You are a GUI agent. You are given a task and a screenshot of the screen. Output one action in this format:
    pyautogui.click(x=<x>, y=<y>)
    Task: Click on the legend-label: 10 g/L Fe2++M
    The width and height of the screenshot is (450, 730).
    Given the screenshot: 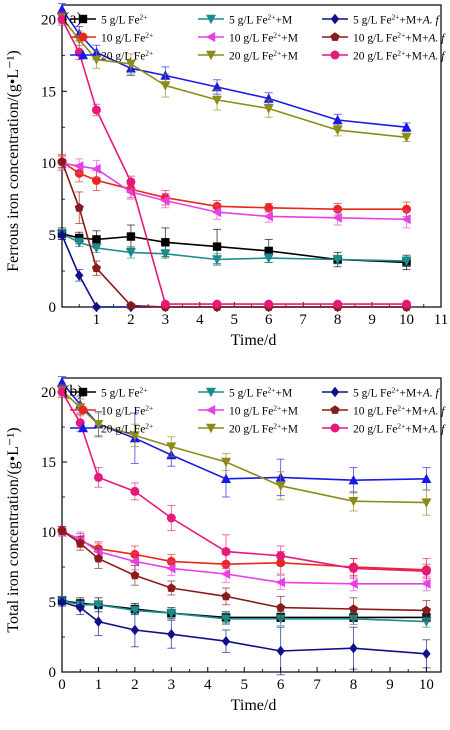 What is the action you would take?
    pyautogui.click(x=263, y=37)
    